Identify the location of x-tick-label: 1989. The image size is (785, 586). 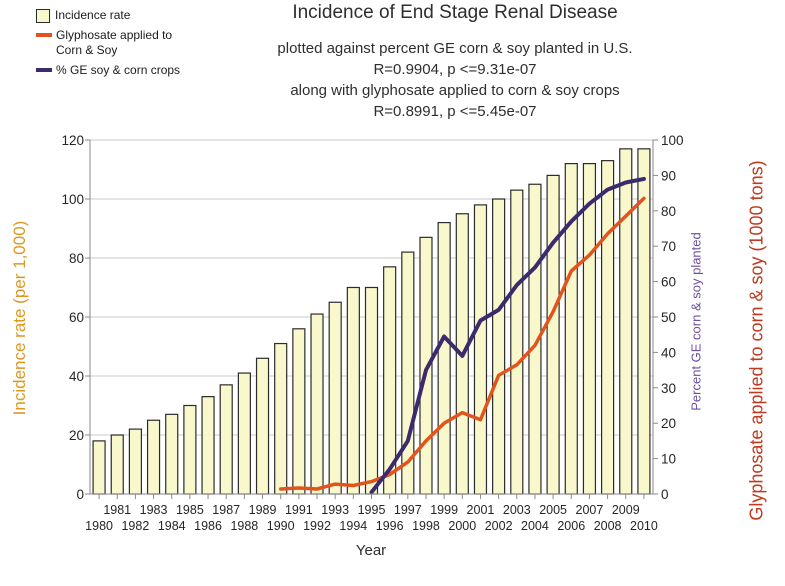
(263, 510).